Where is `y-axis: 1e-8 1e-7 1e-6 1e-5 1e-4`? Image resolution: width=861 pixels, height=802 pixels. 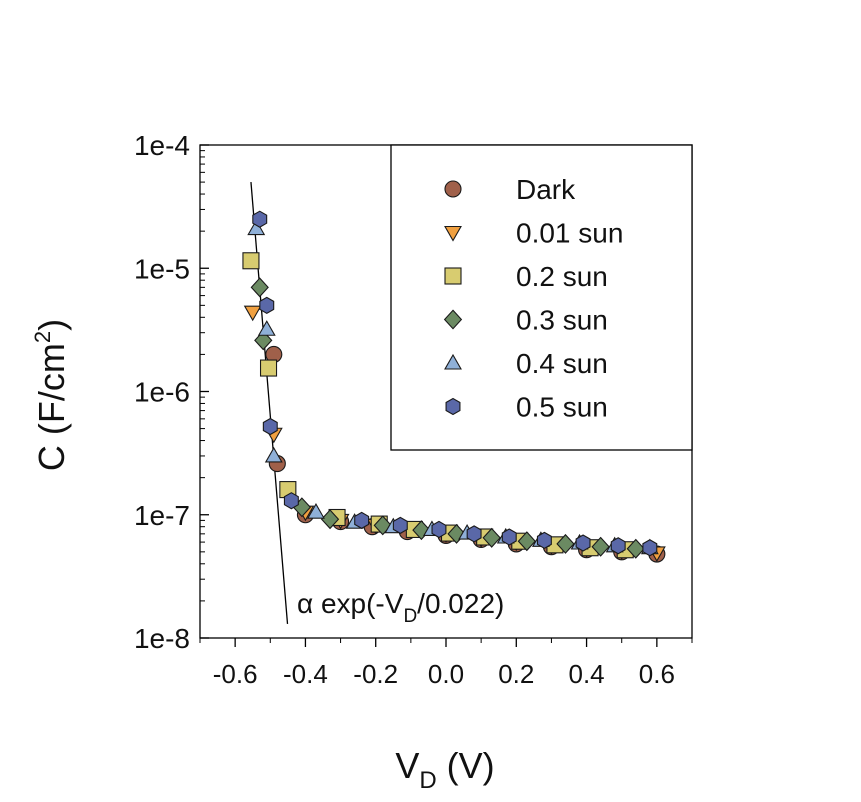
y-axis: 1e-8 1e-7 1e-6 1e-5 1e-4 is located at coordinates (171, 392).